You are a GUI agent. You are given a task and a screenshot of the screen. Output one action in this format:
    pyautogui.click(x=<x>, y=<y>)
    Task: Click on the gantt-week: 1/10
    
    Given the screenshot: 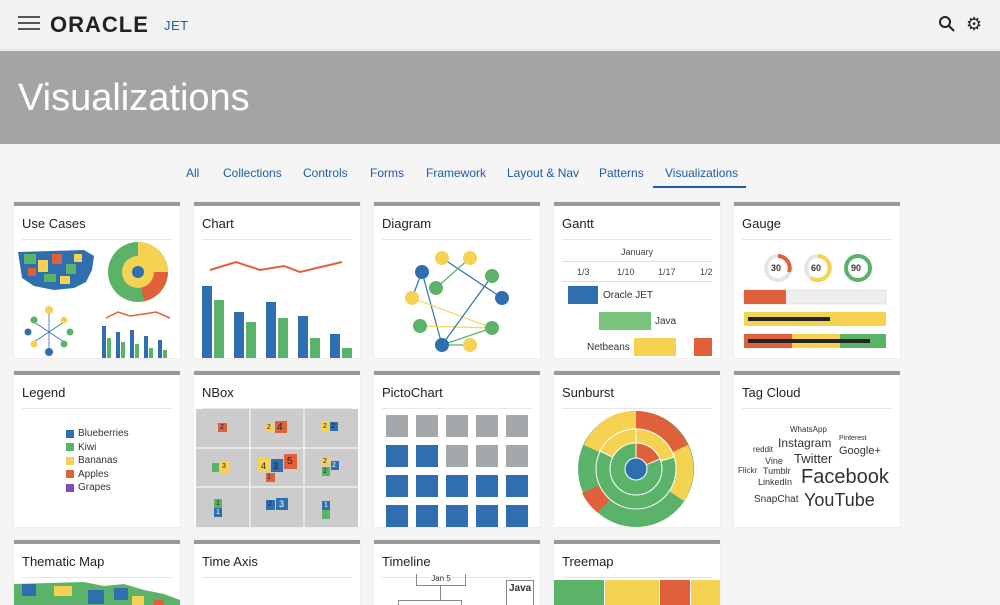 What is the action you would take?
    pyautogui.click(x=626, y=272)
    